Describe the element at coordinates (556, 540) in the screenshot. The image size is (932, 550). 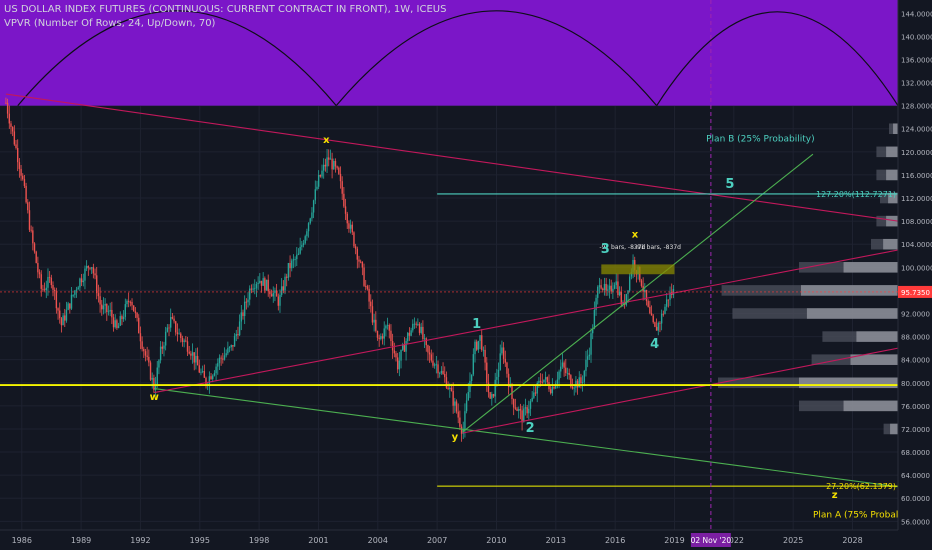
I see `x-tick-label: 2013` at that location.